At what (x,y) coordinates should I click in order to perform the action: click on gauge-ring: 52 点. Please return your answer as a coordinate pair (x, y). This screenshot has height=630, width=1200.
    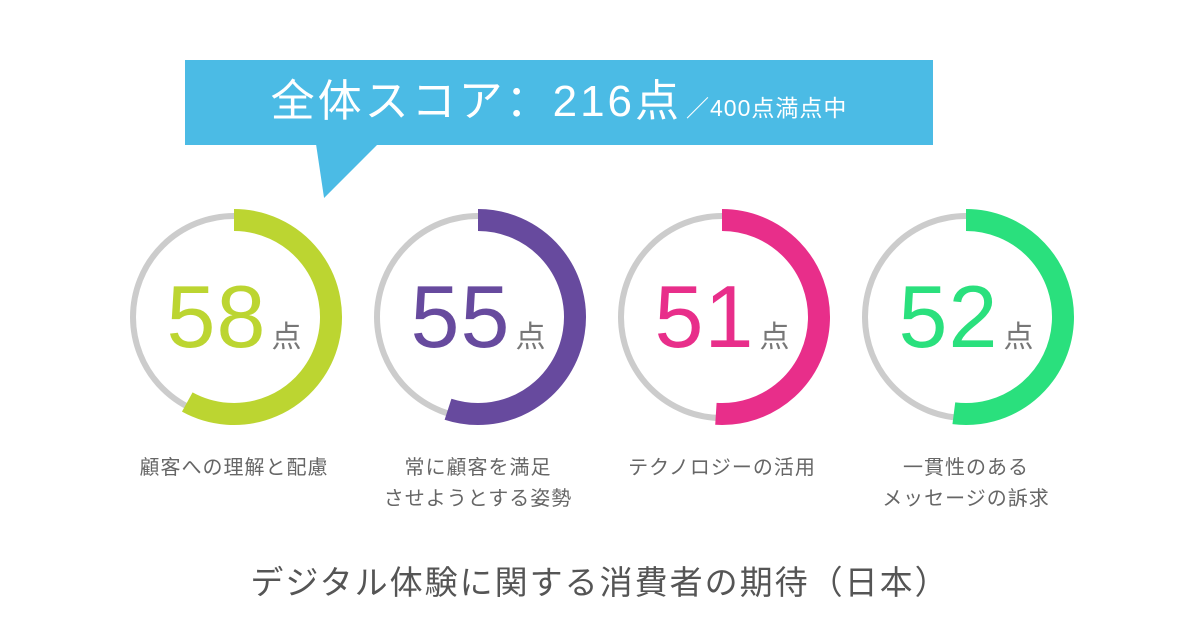
    Looking at the image, I should click on (966, 317).